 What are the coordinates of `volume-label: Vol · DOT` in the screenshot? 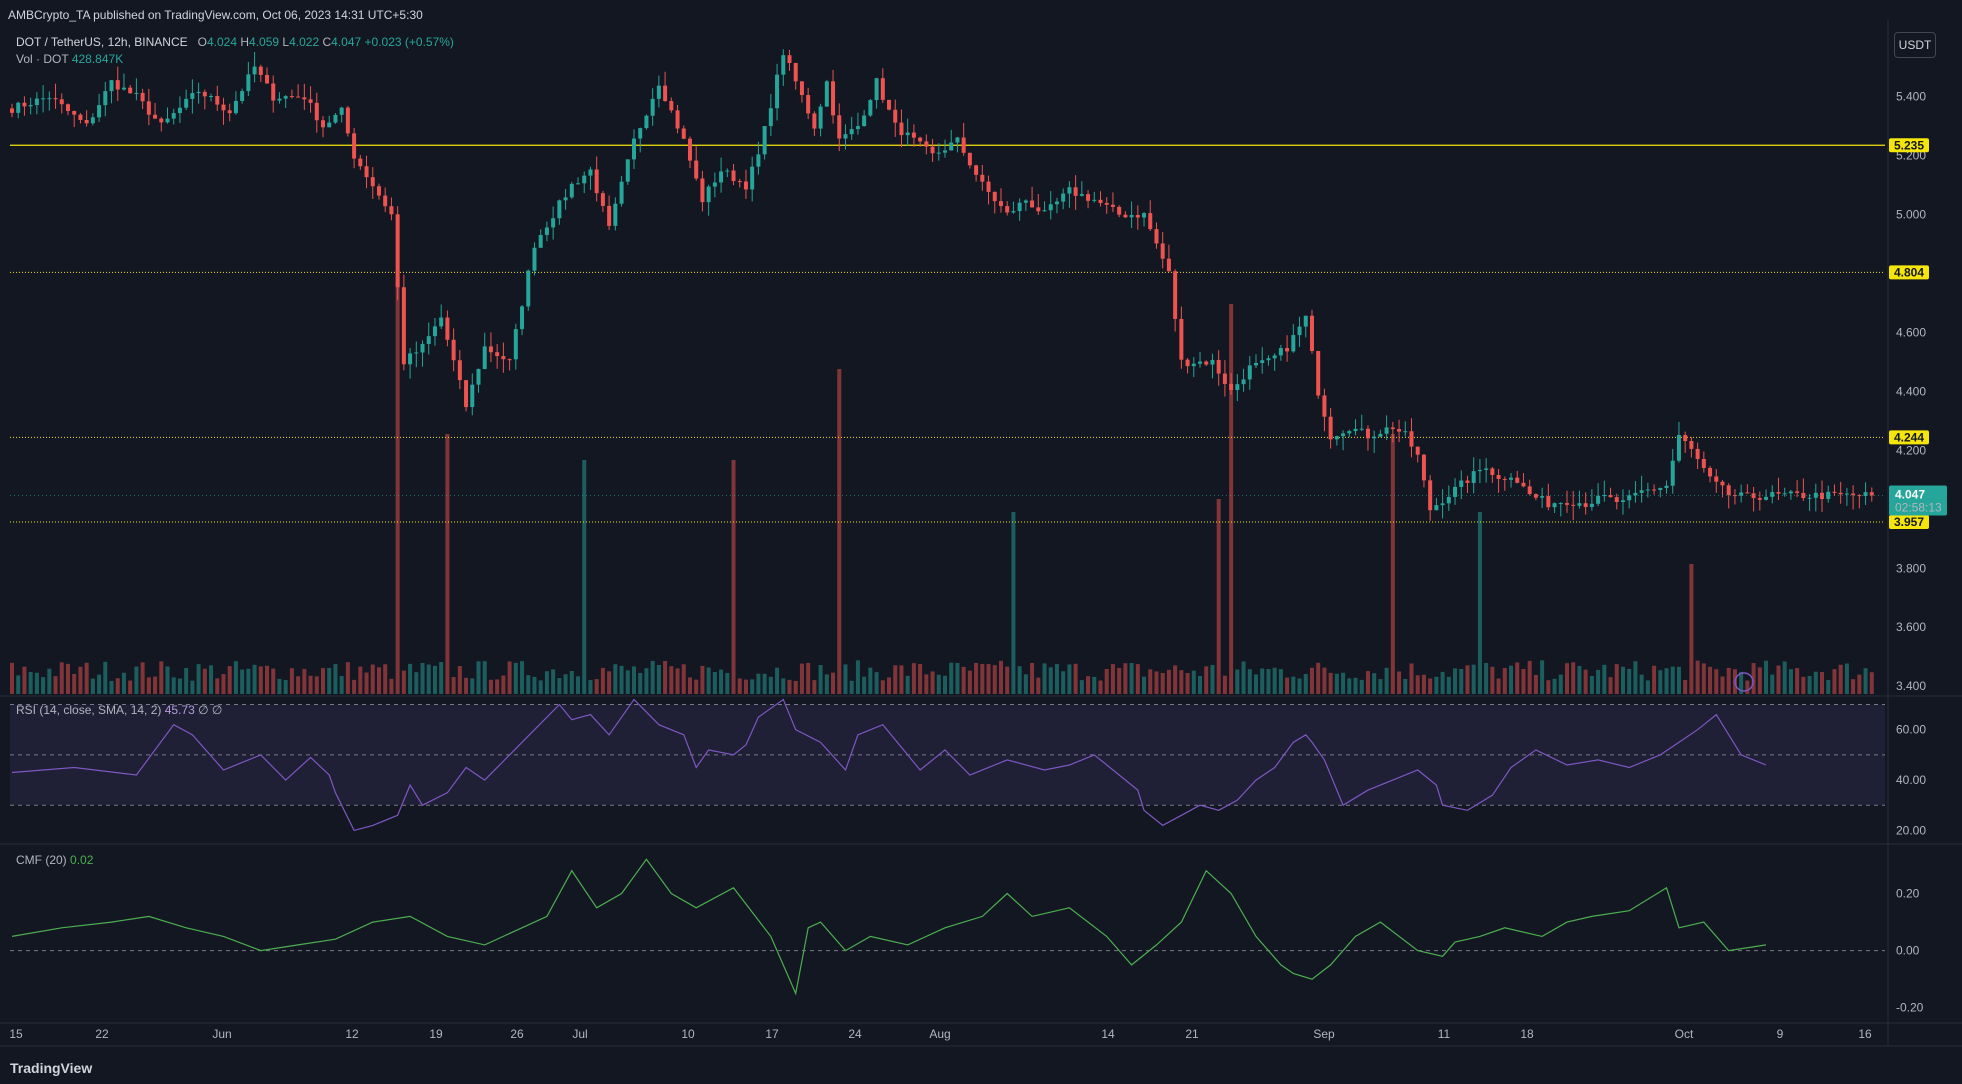 It's located at (42, 59).